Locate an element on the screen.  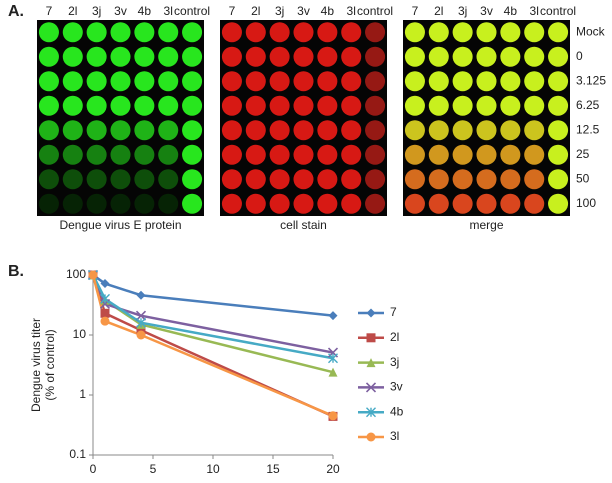
legend-label: 3l is located at coordinates (394, 436).